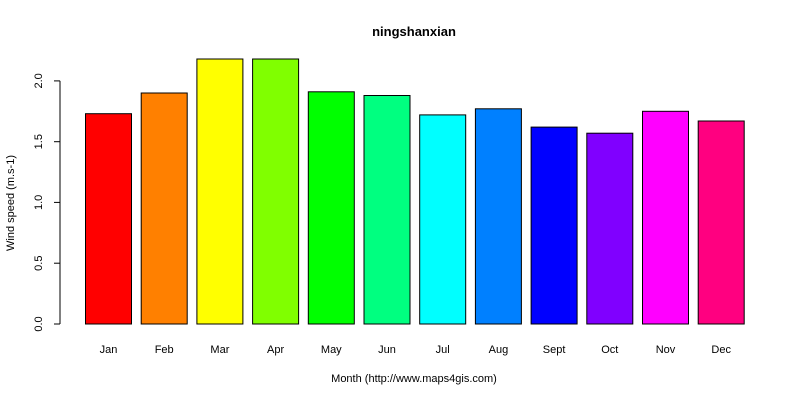 This screenshot has width=800, height=405. I want to click on x-tick-label-aug: Aug, so click(499, 350).